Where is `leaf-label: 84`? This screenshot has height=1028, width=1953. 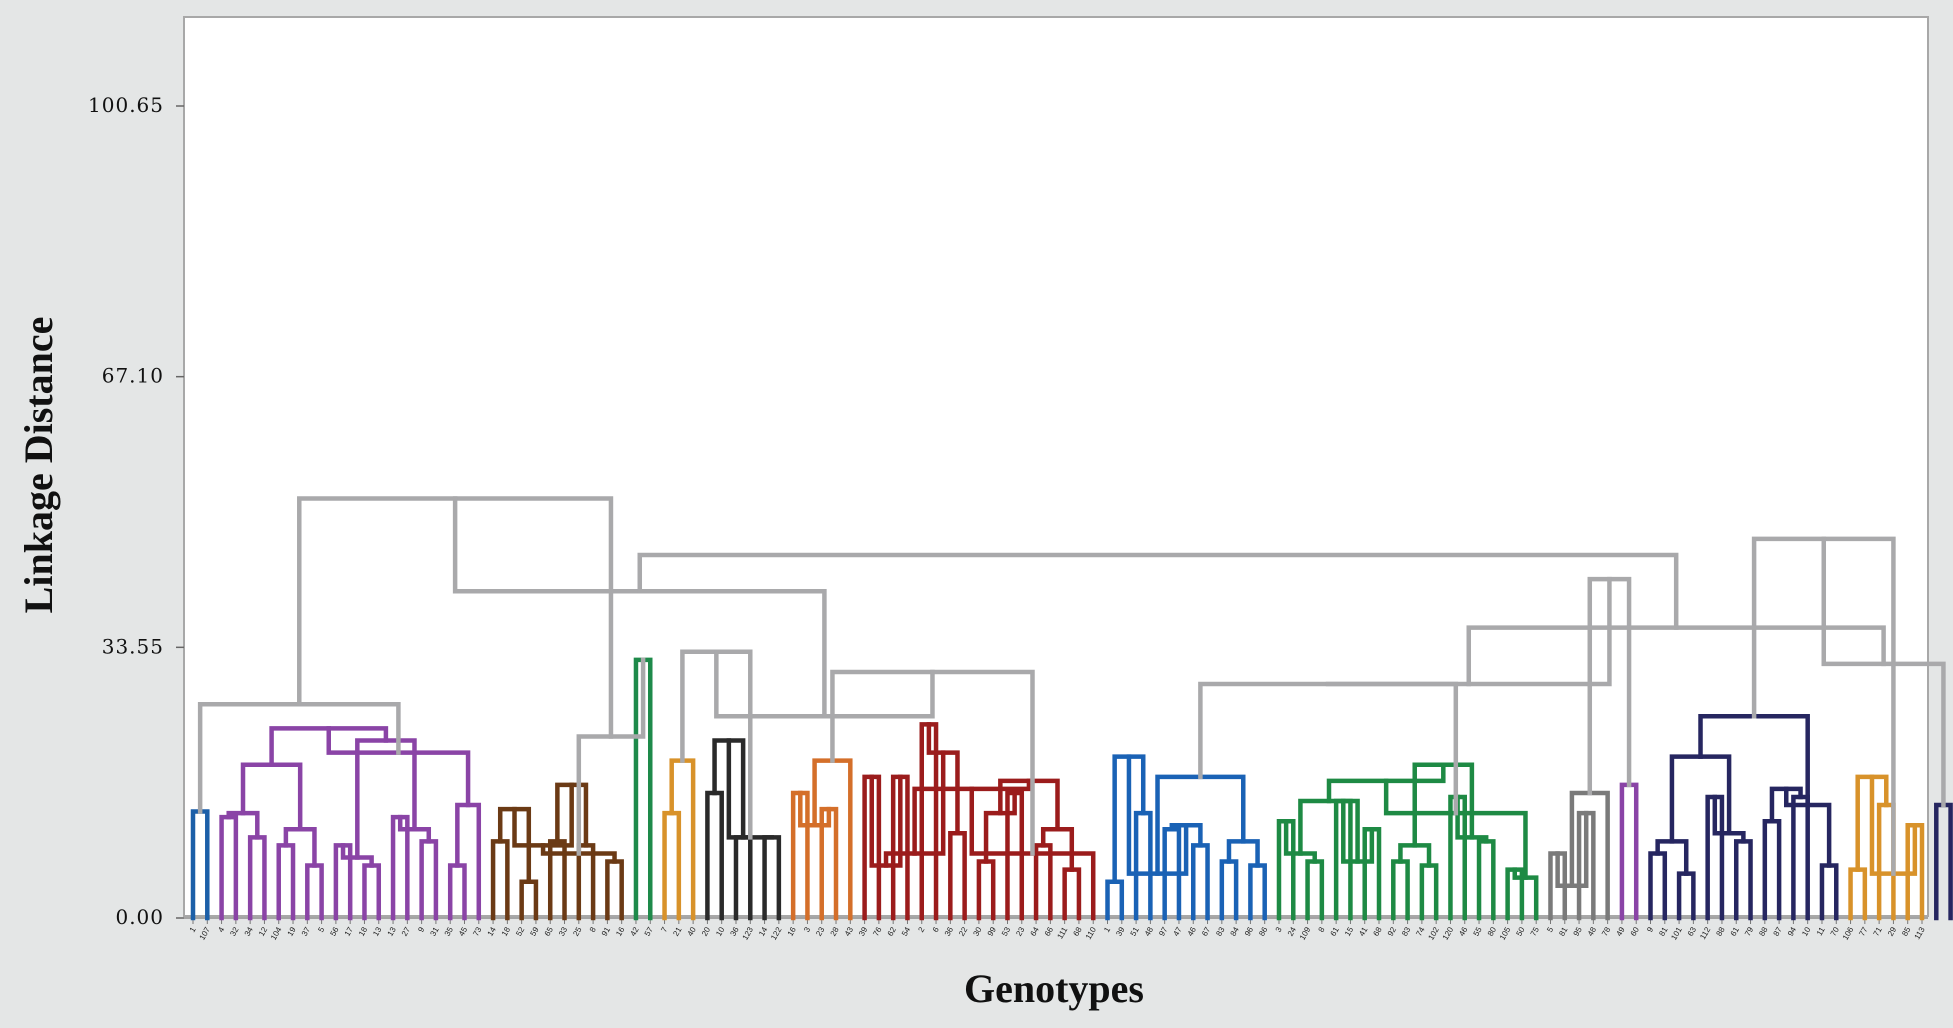
leaf-label: 84 is located at coordinates (1235, 931).